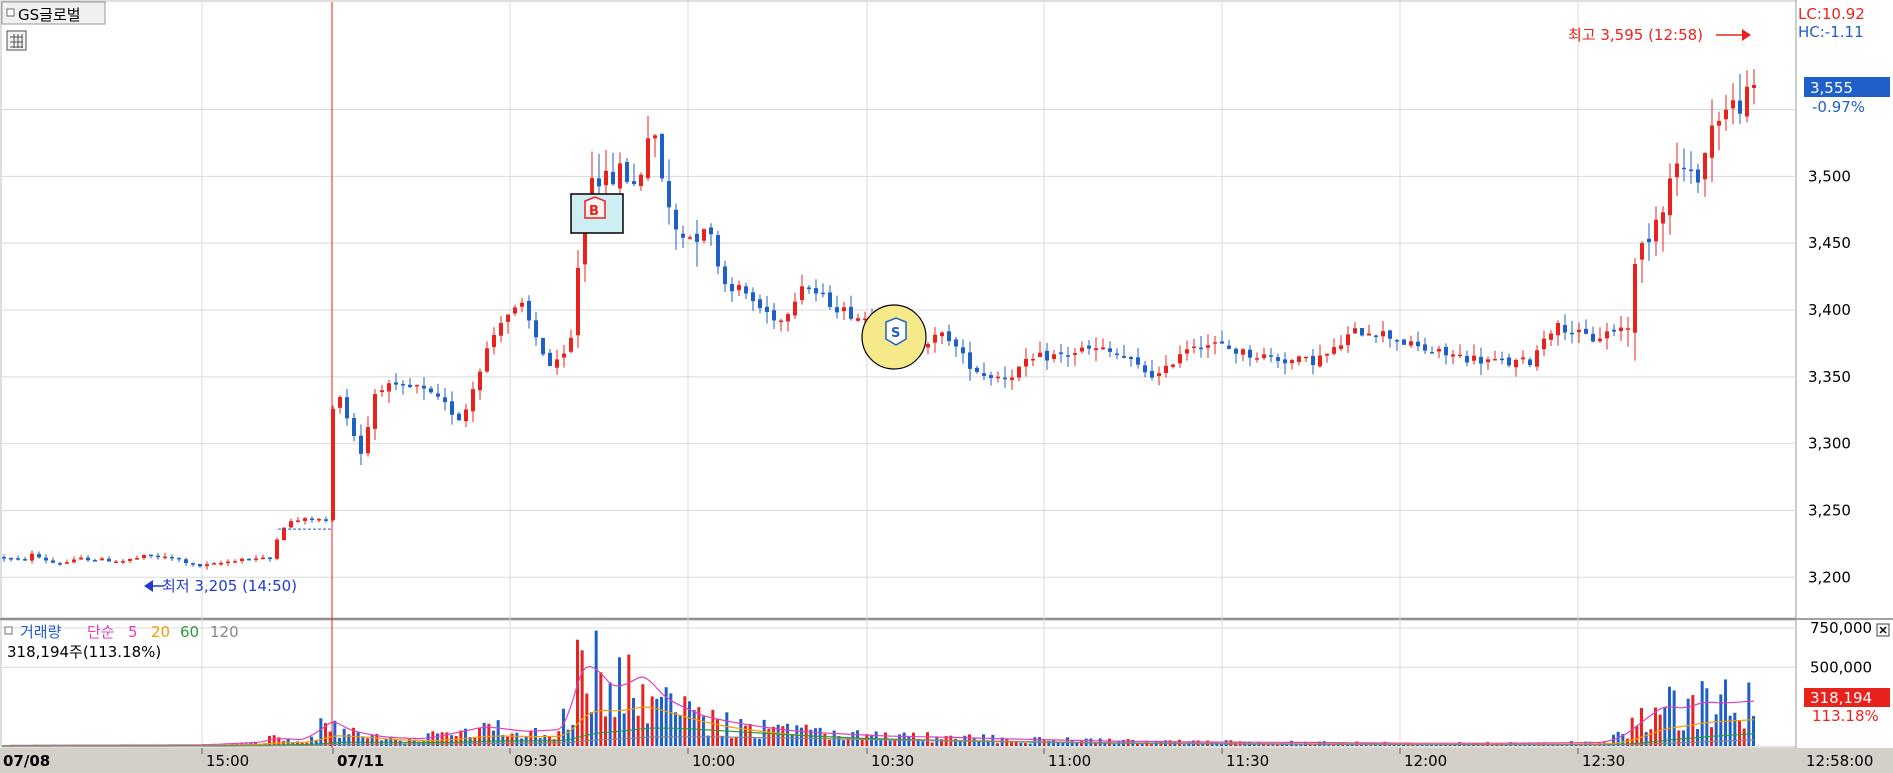 The height and width of the screenshot is (773, 1893). Describe the element at coordinates (1883, 630) in the screenshot. I see `close-panel-icon` at that location.